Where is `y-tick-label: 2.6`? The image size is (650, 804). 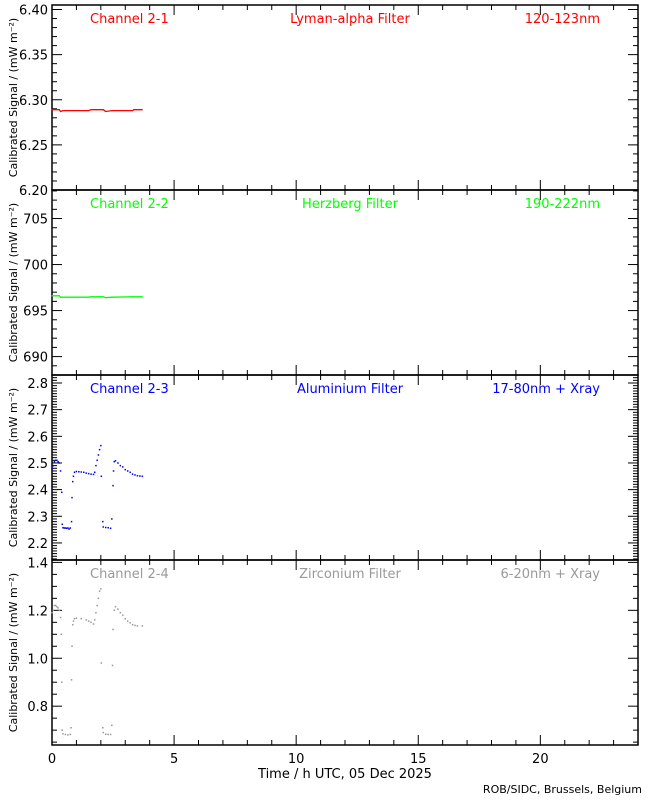
y-tick-label: 2.6 is located at coordinates (37, 437).